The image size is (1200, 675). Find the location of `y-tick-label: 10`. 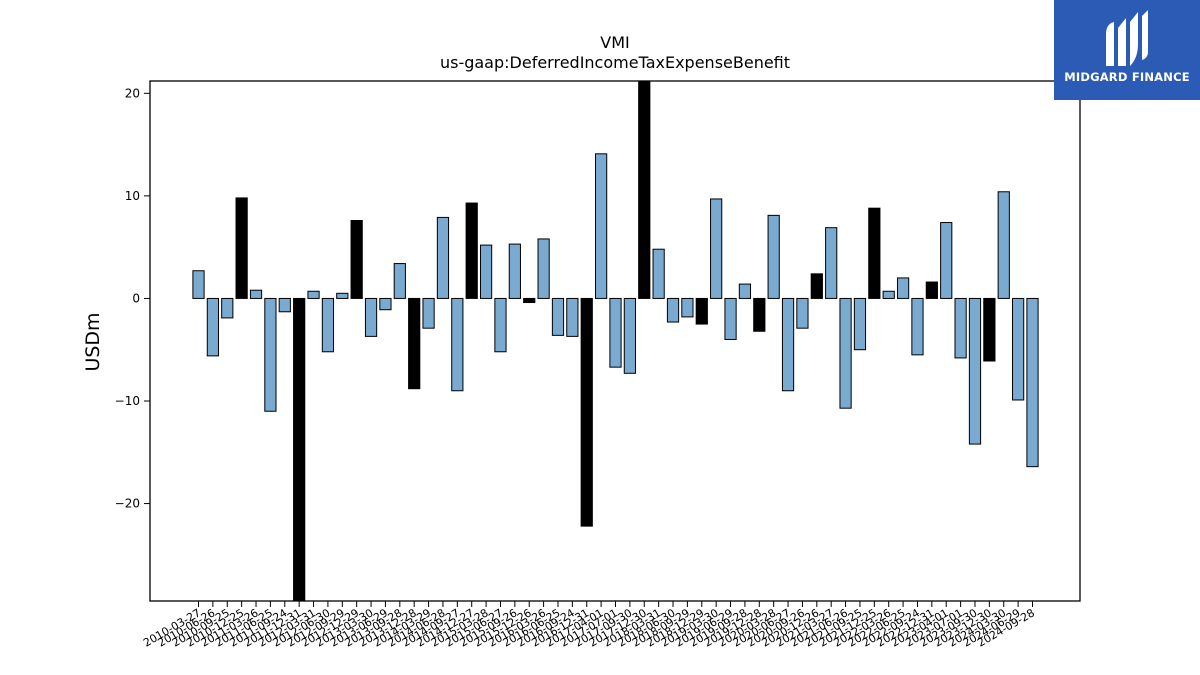

y-tick-label: 10 is located at coordinates (132, 196).